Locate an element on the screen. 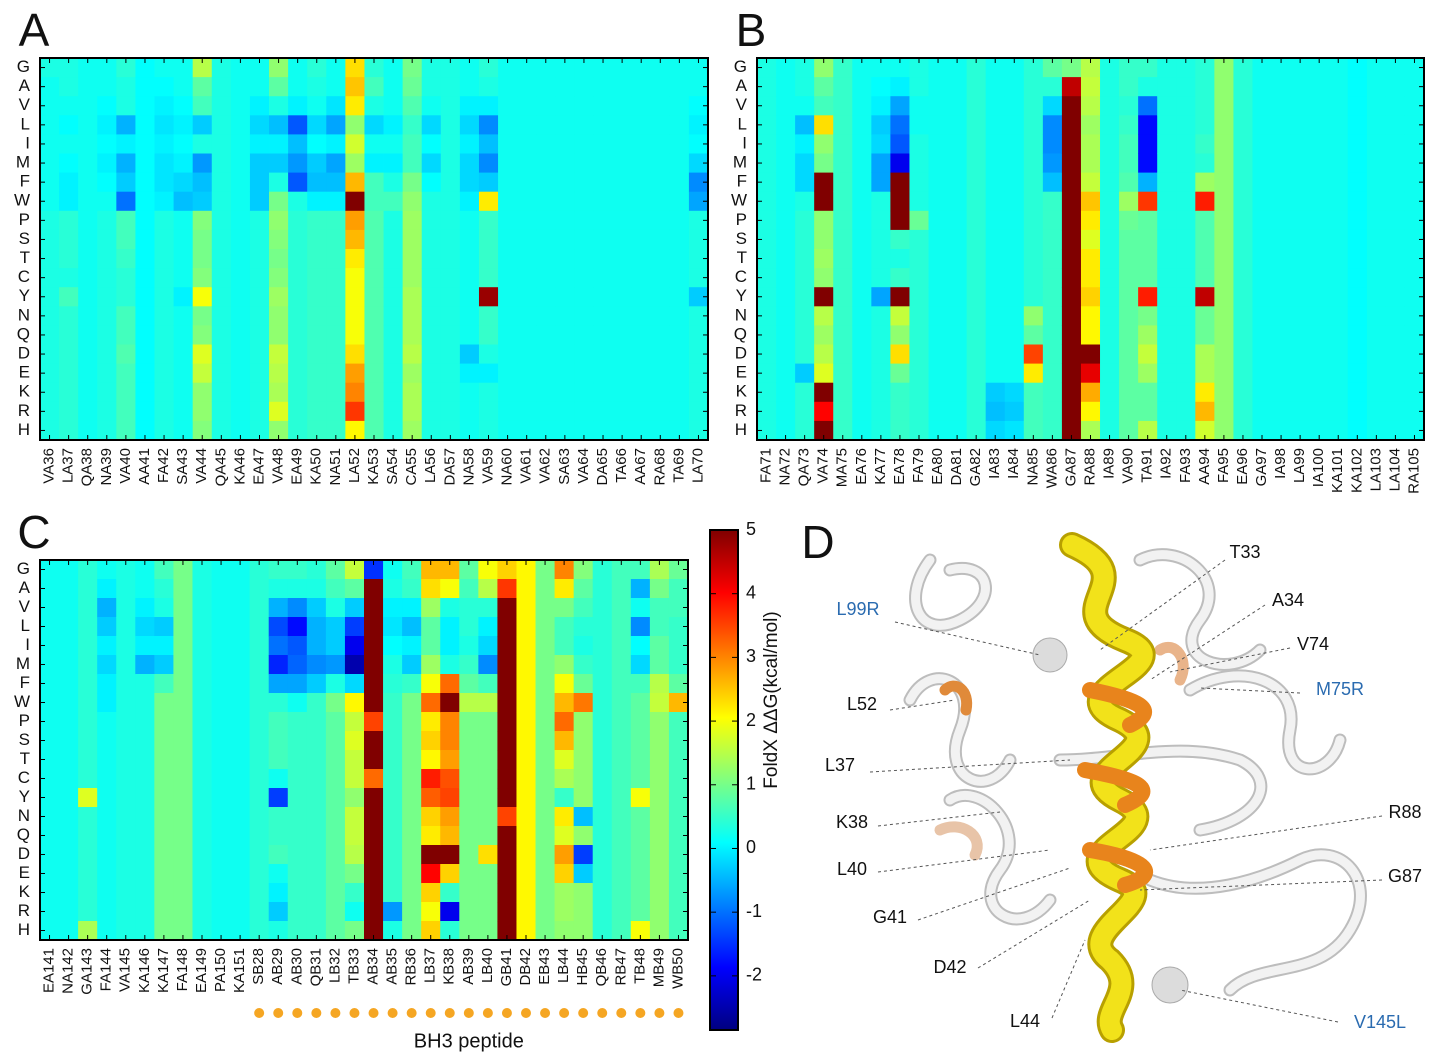 The width and height of the screenshot is (1441, 1057). residue-label: G41 is located at coordinates (890, 917).